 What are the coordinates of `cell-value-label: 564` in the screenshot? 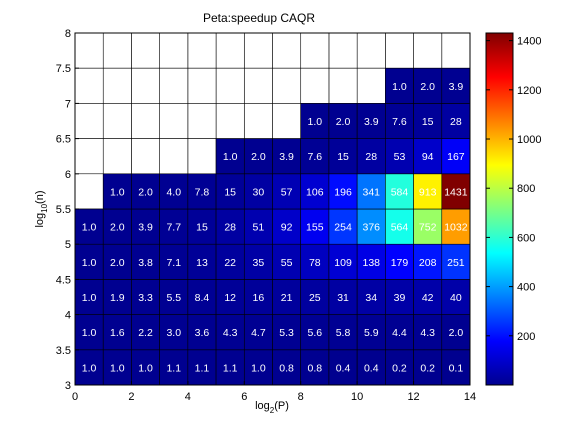 It's located at (400, 228).